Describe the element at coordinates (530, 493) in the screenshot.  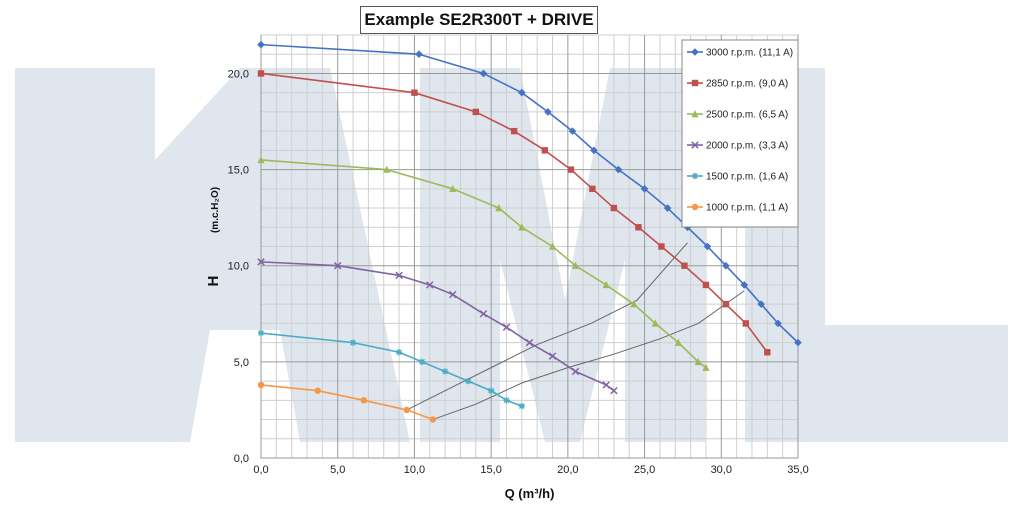
I see `x-axis-title: Q (m³/h)` at that location.